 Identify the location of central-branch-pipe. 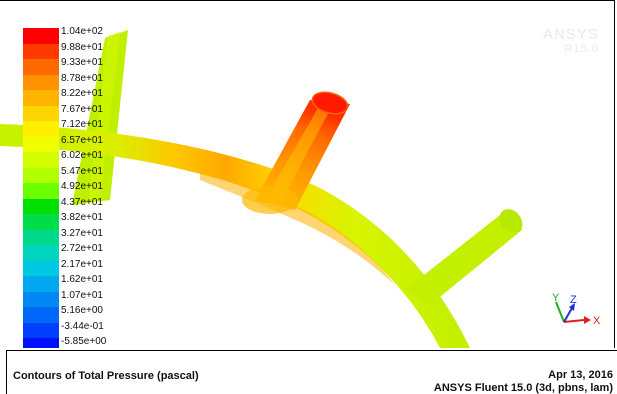
(302, 155).